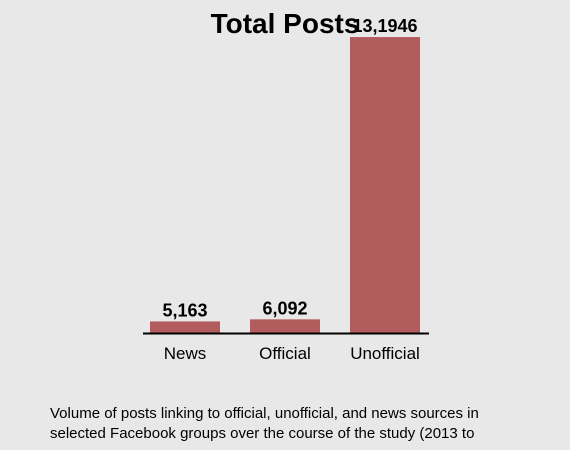 The image size is (570, 450). What do you see at coordinates (285, 353) in the screenshot?
I see `tick-label-official: Official` at bounding box center [285, 353].